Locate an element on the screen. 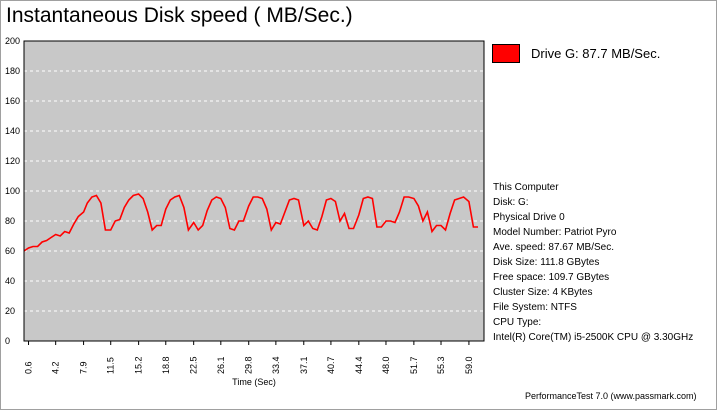  info-line: This Computer is located at coordinates (526, 187).